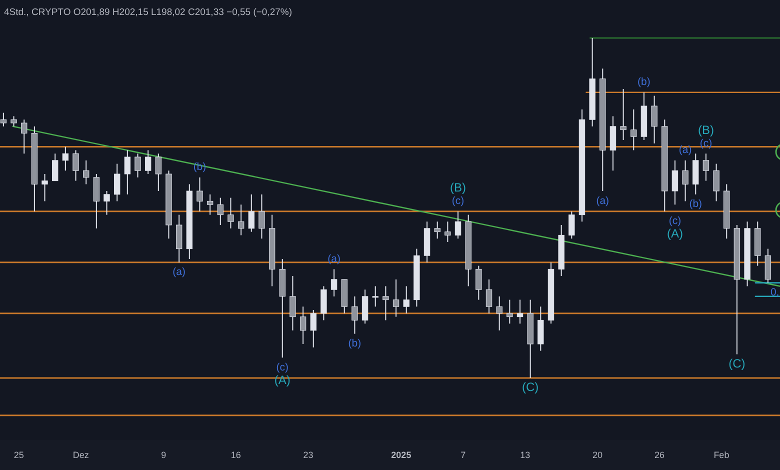  I want to click on x-tick-label: 25, so click(19, 455).